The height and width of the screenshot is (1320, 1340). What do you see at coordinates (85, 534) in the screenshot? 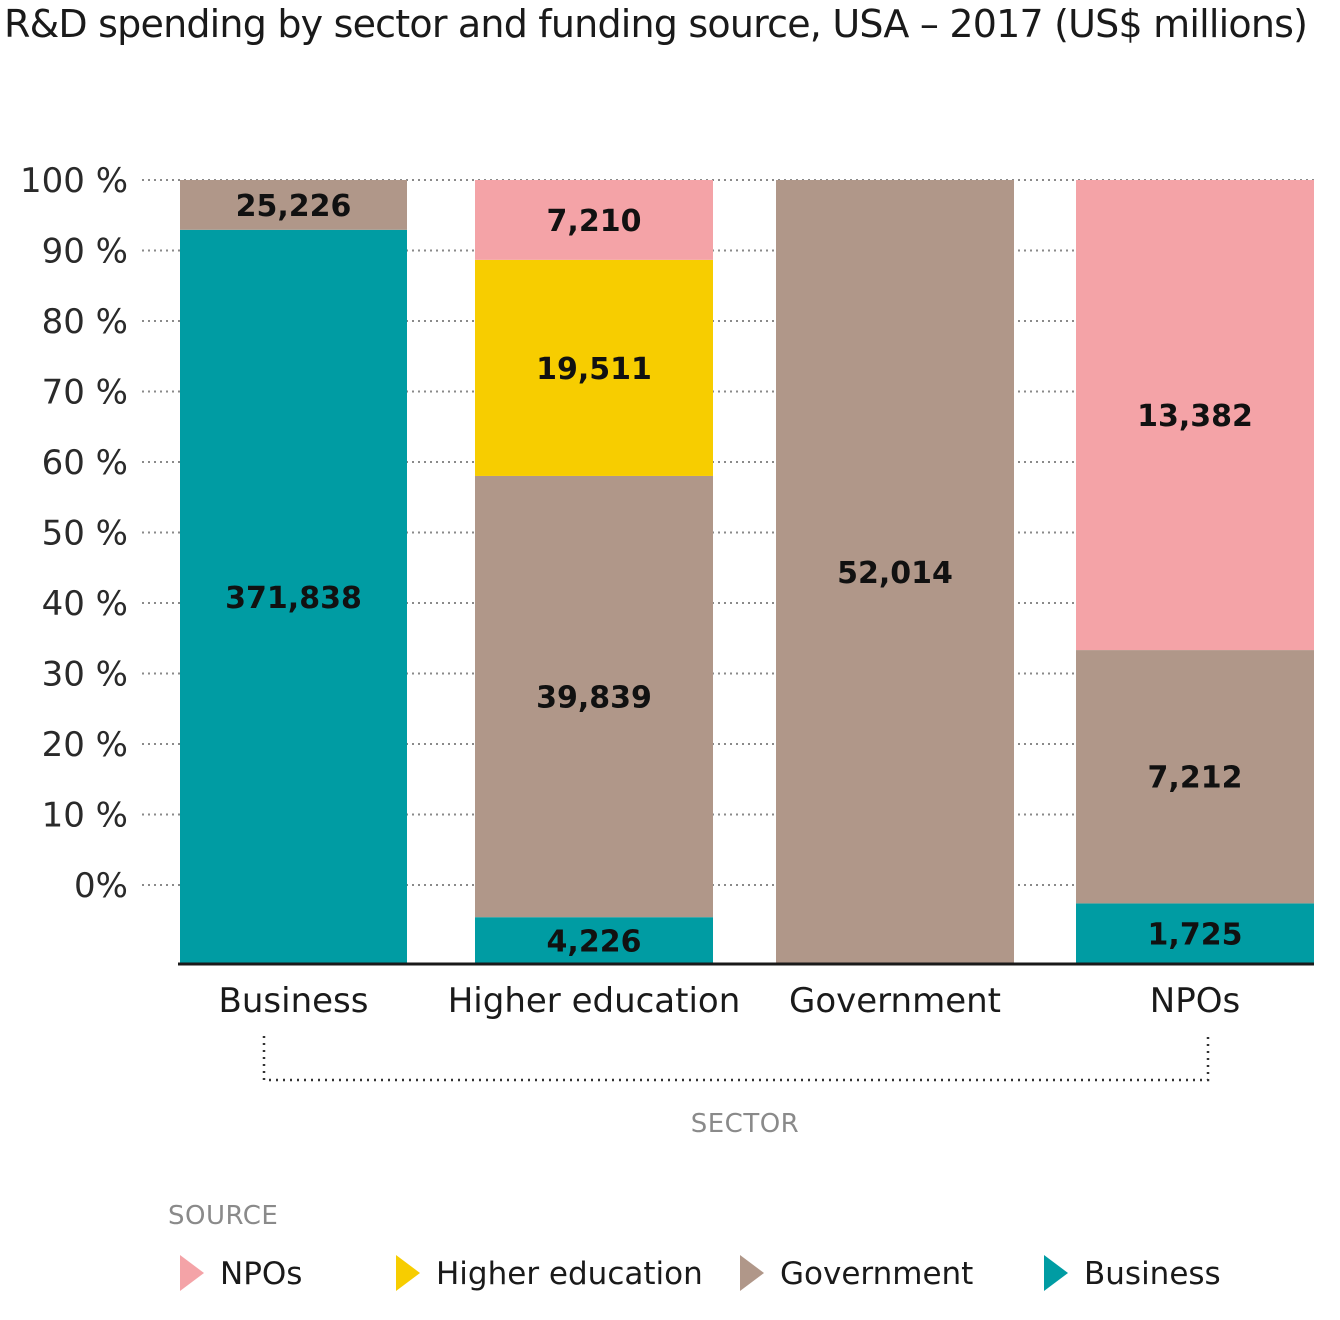
I see `y-tick-label: 50 %` at bounding box center [85, 534].